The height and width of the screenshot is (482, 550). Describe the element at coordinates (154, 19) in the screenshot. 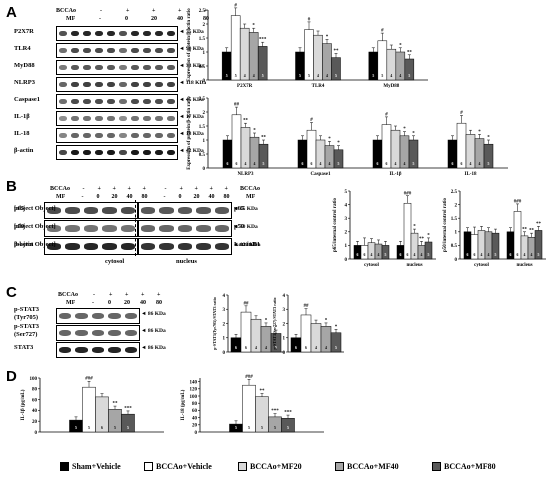

I see `mf-dose: 20` at that location.